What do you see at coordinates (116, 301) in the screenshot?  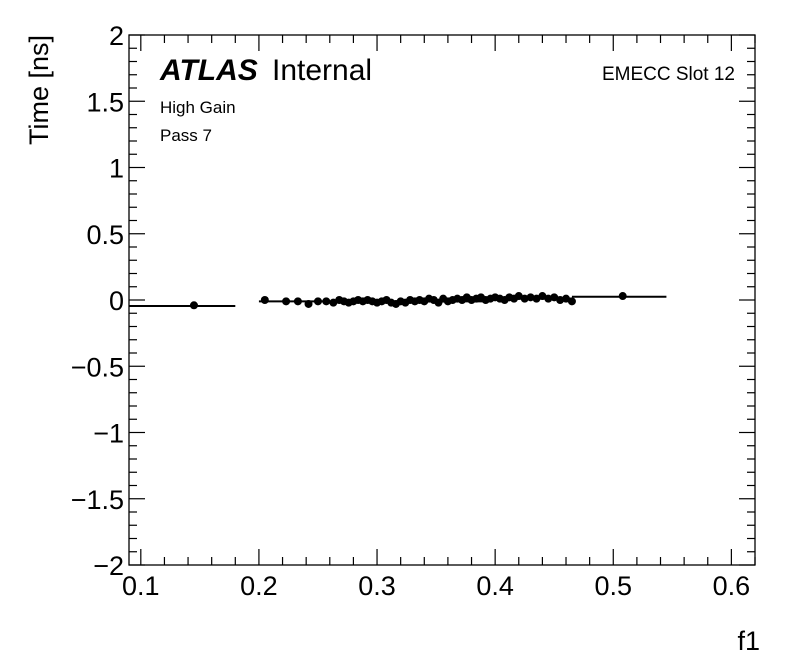 I see `y-tick-label: 0` at bounding box center [116, 301].